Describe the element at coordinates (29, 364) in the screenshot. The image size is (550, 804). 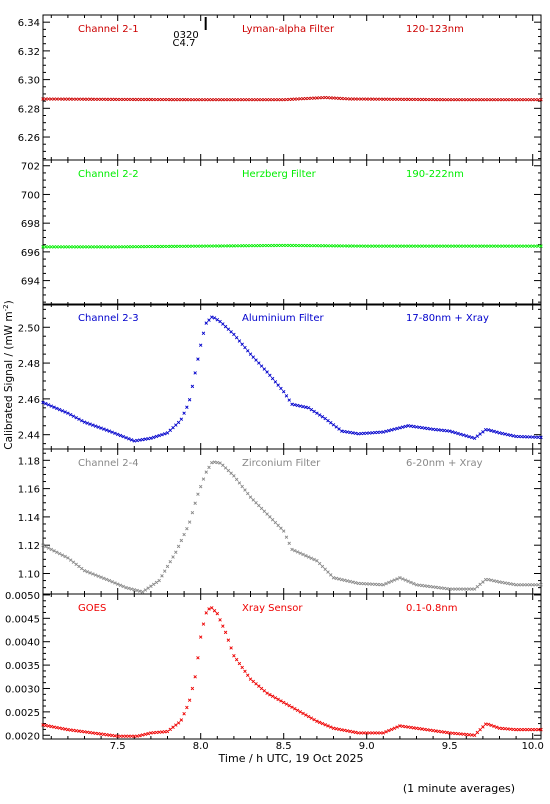
I see `y-tick-label: 2.48` at that location.